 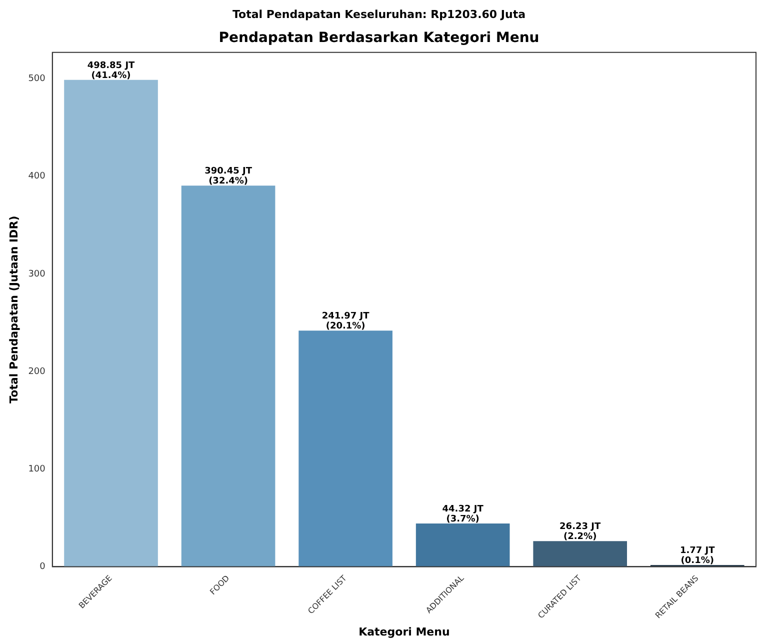 What do you see at coordinates (37, 177) in the screenshot?
I see `y-tick-label: 400` at bounding box center [37, 177].